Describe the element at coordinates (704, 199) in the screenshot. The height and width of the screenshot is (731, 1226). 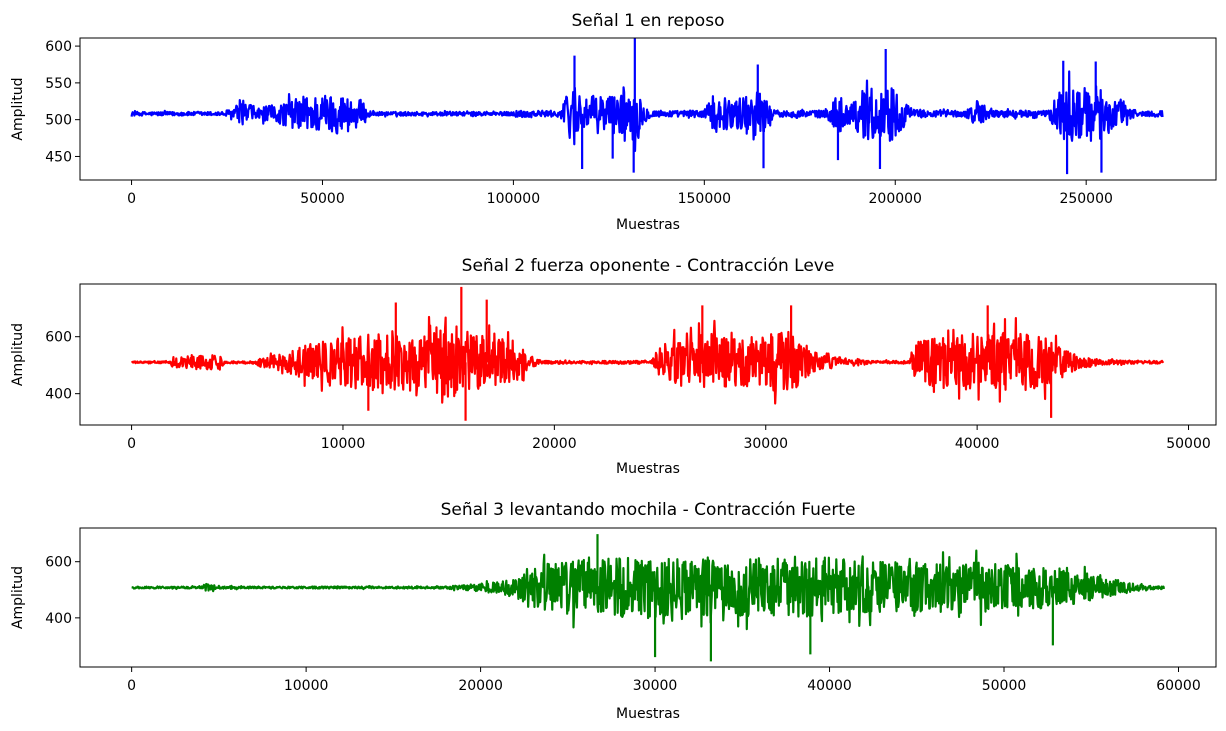
I see `x-tick-label: 150000` at that location.